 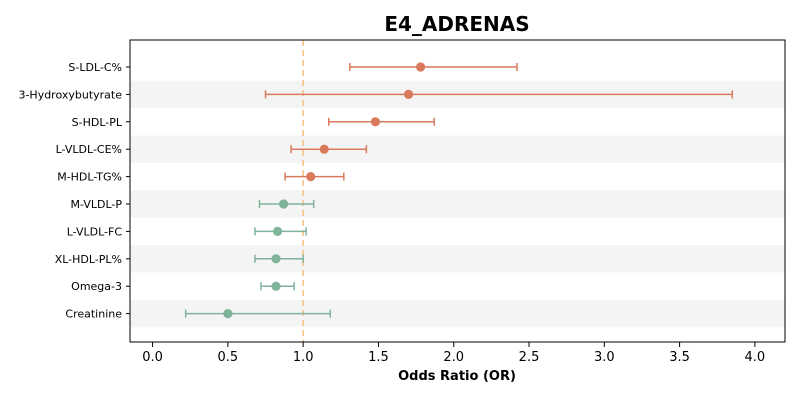 I want to click on y-tick-label: S-LDL-C%, so click(x=95, y=67).